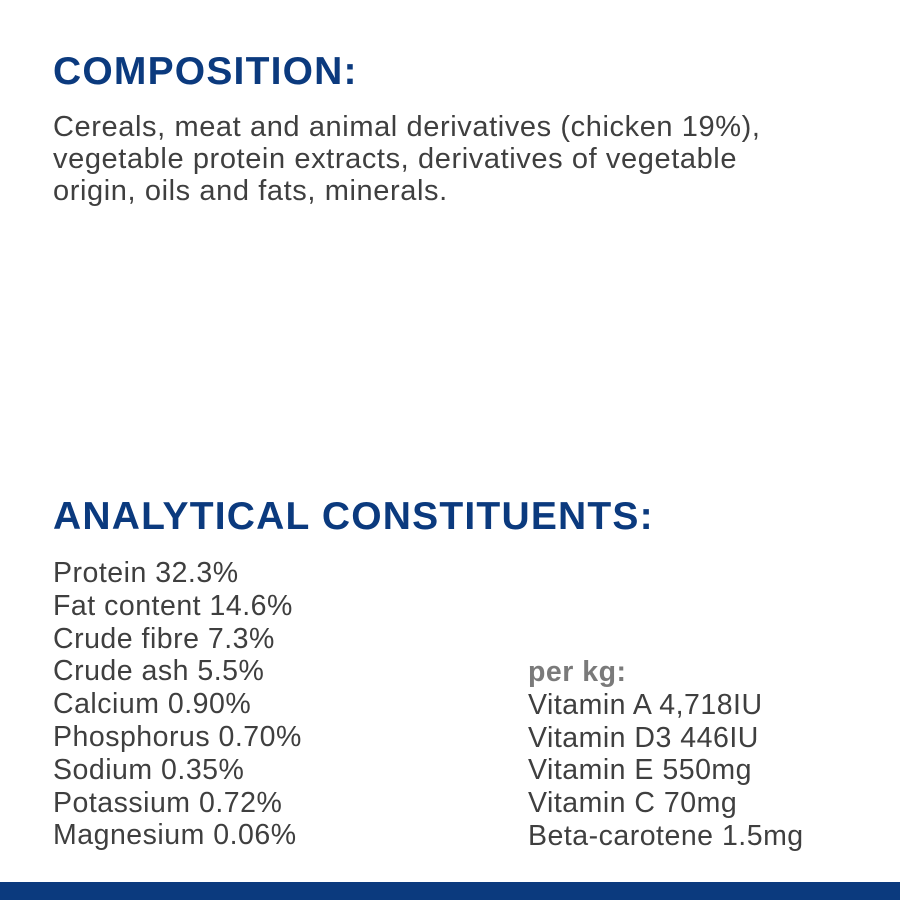  What do you see at coordinates (666, 835) in the screenshot?
I see `per-kg-item: Beta-carotene 1.5mg` at bounding box center [666, 835].